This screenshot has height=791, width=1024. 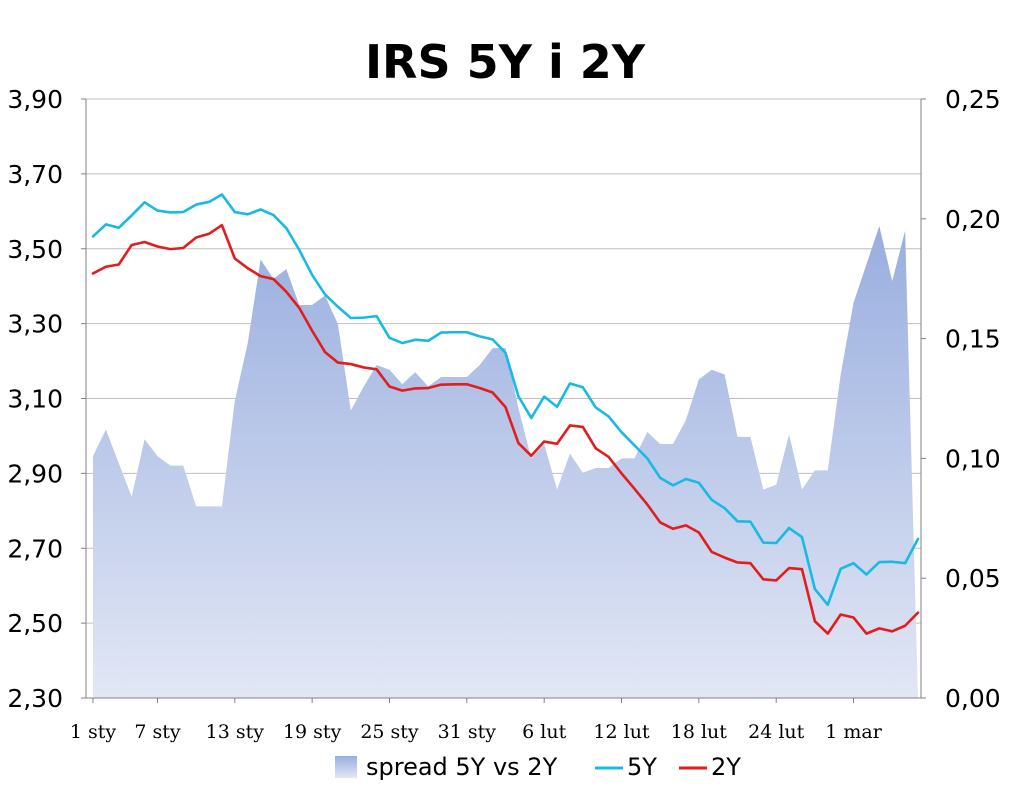 What do you see at coordinates (699, 732) in the screenshot?
I see `x-tick-label: 18 lut` at bounding box center [699, 732].